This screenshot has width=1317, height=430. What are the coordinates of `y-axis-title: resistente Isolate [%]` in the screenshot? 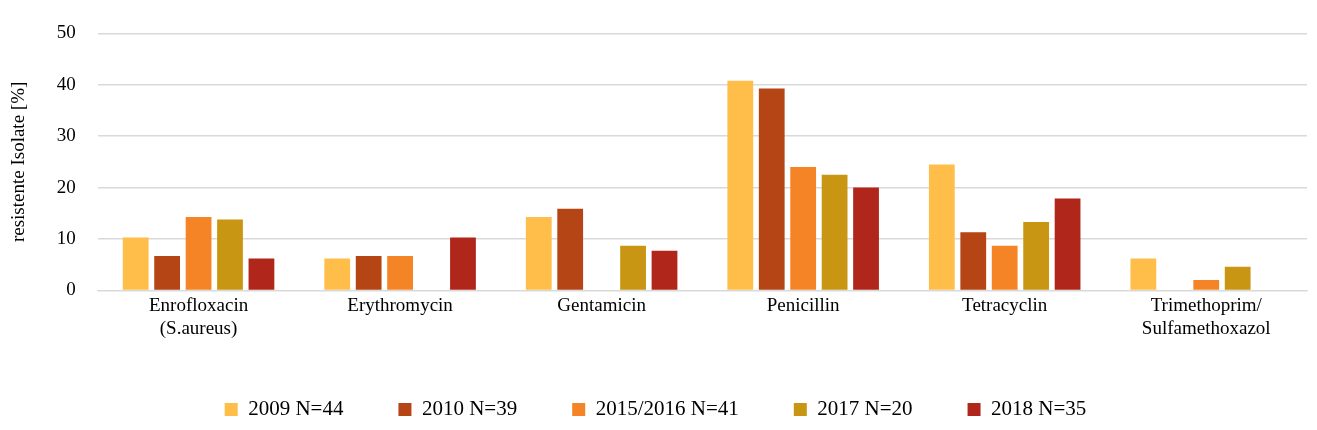 It's located at (18, 162).